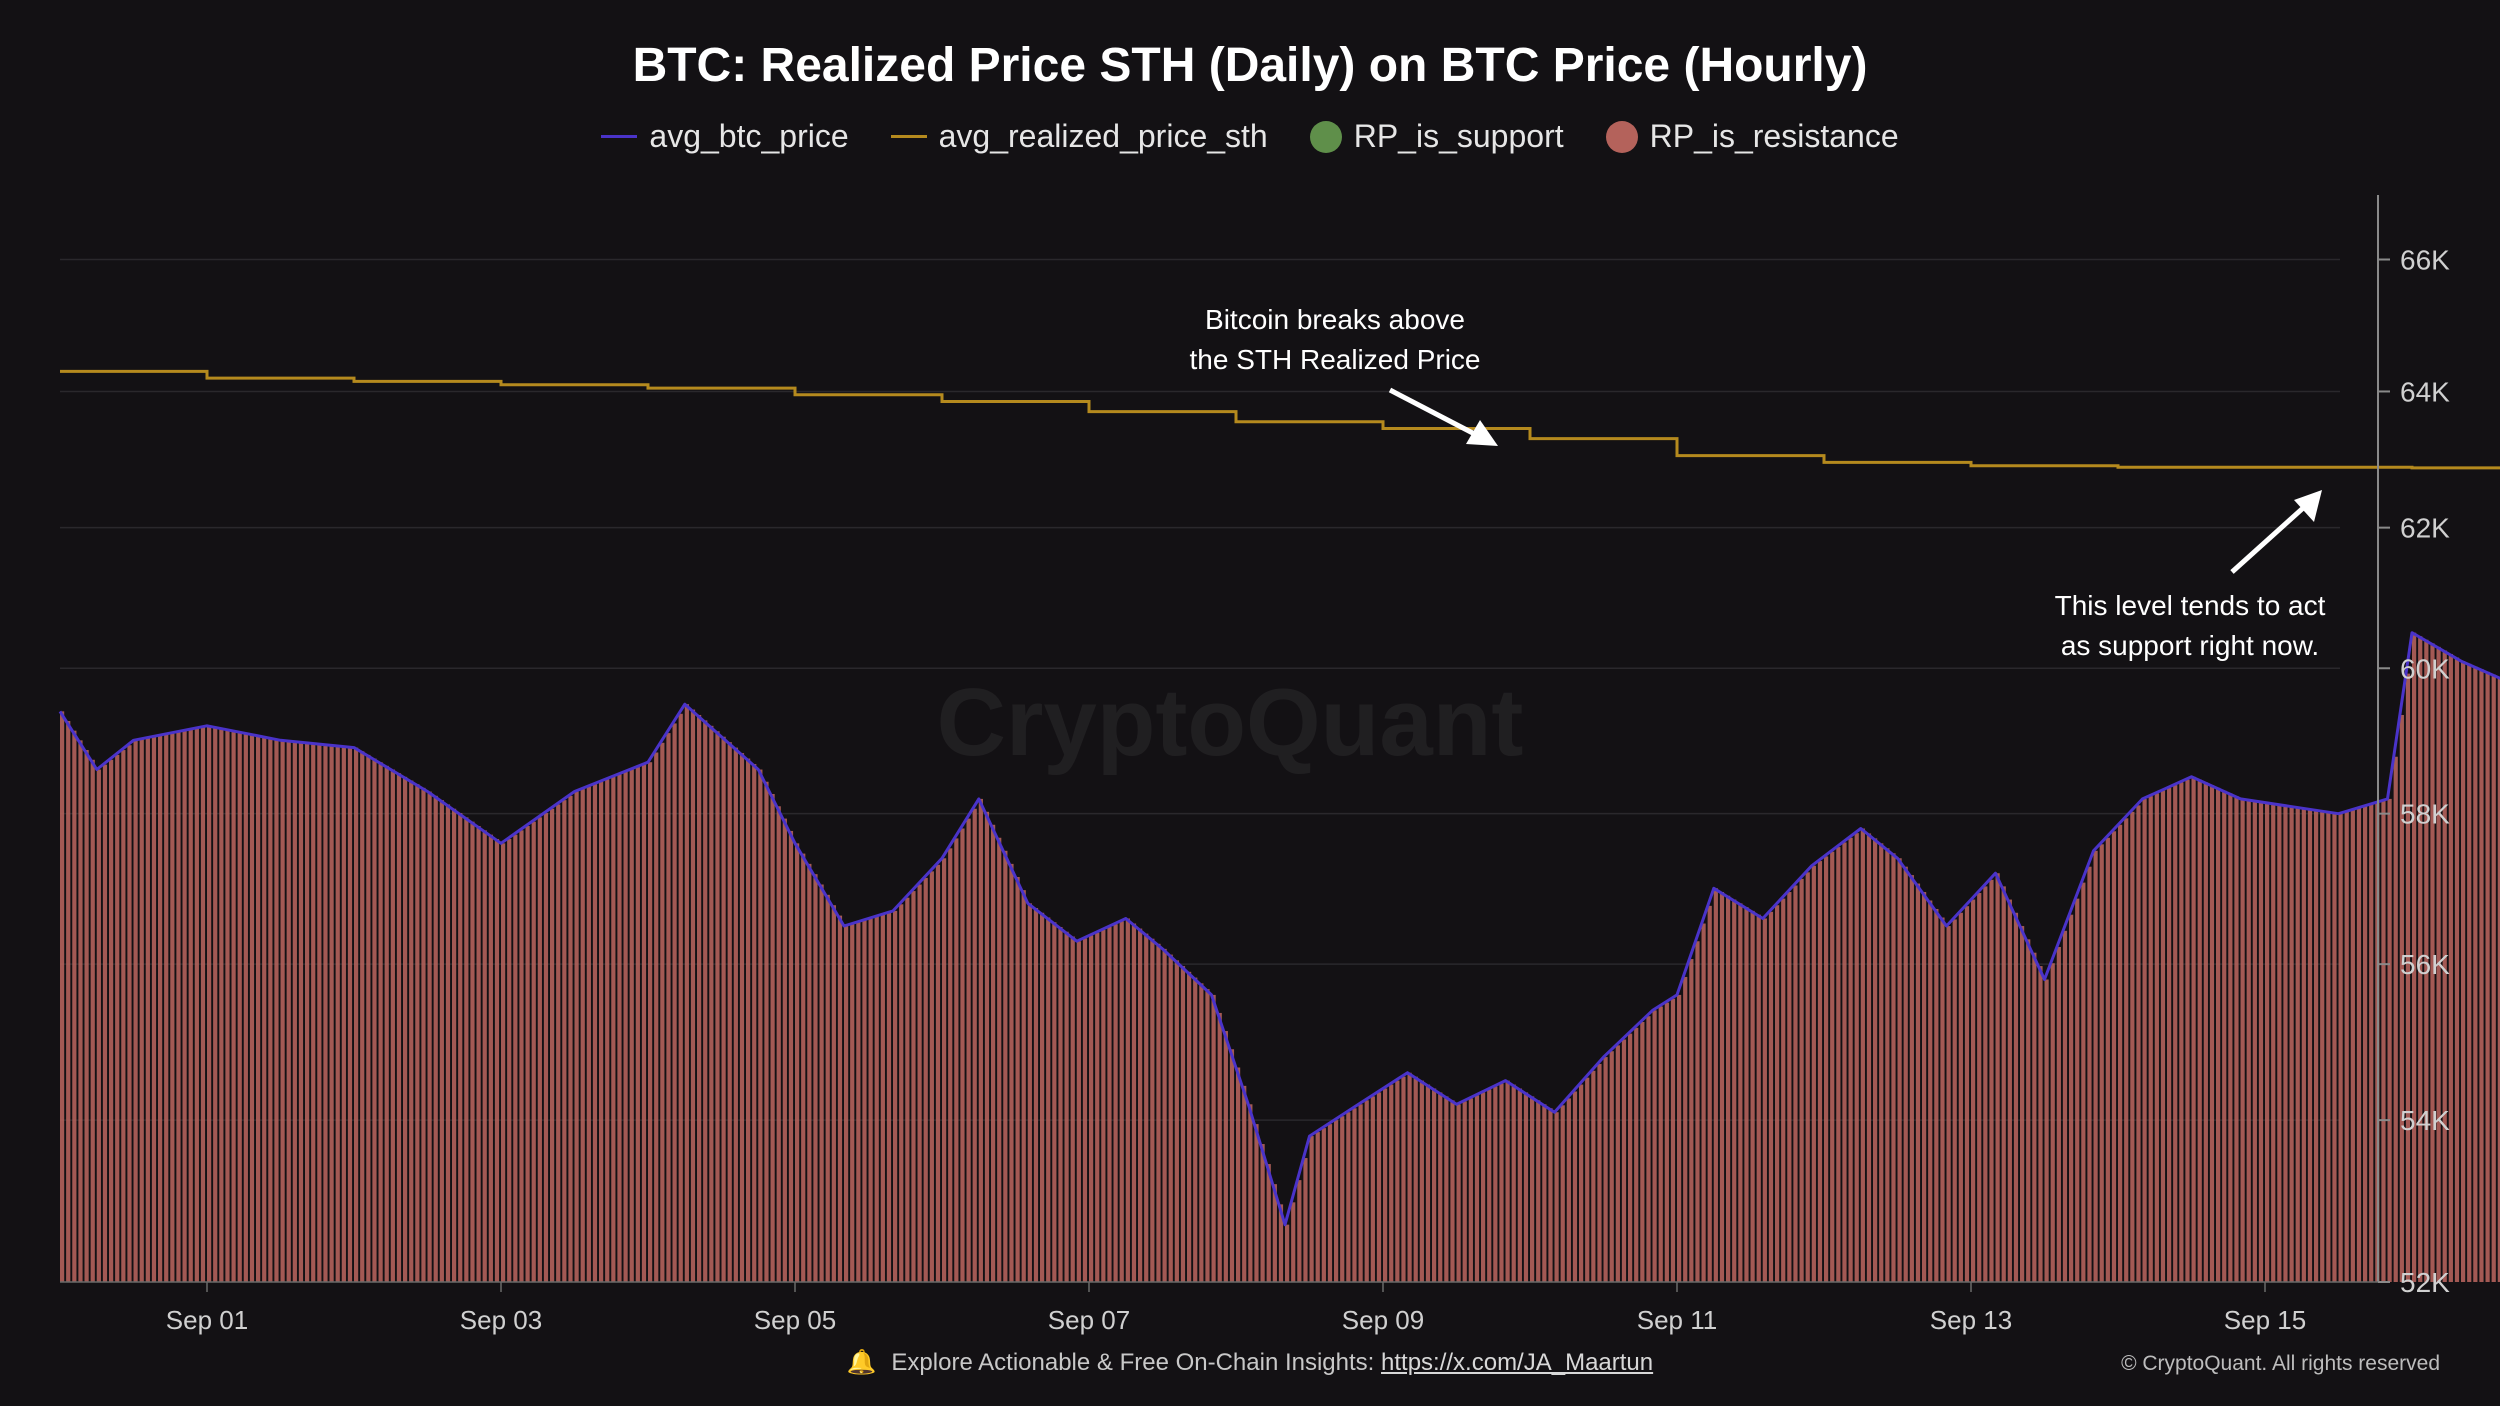  Describe the element at coordinates (1335, 319) in the screenshot. I see `annotation-breakout-line-1: Bitcoin breaks above` at that location.